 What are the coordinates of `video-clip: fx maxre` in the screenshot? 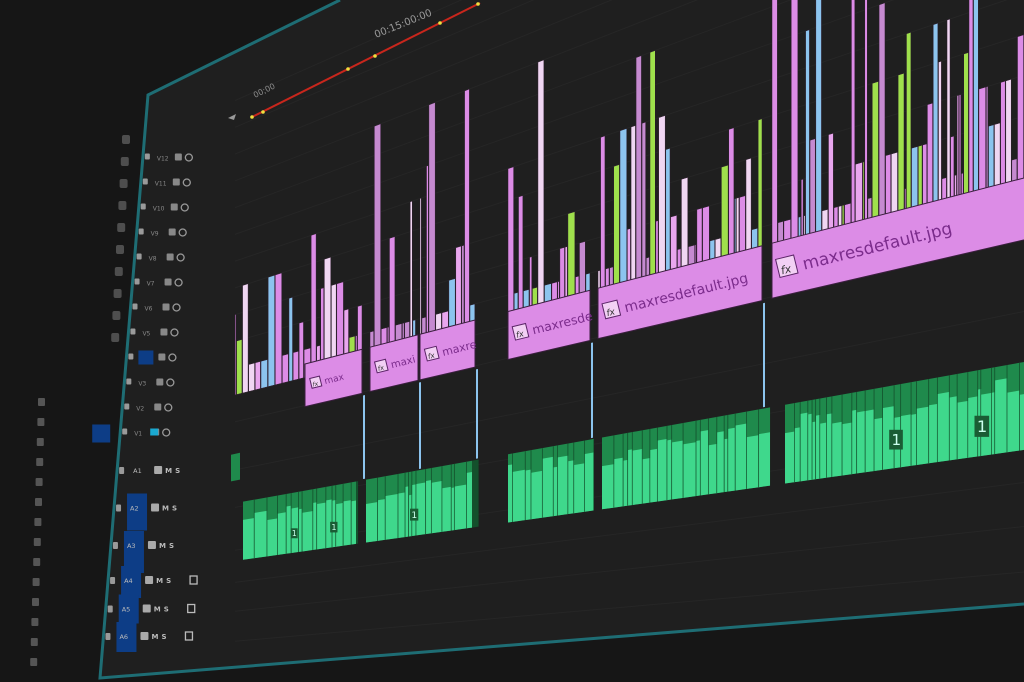 It's located at (448, 273).